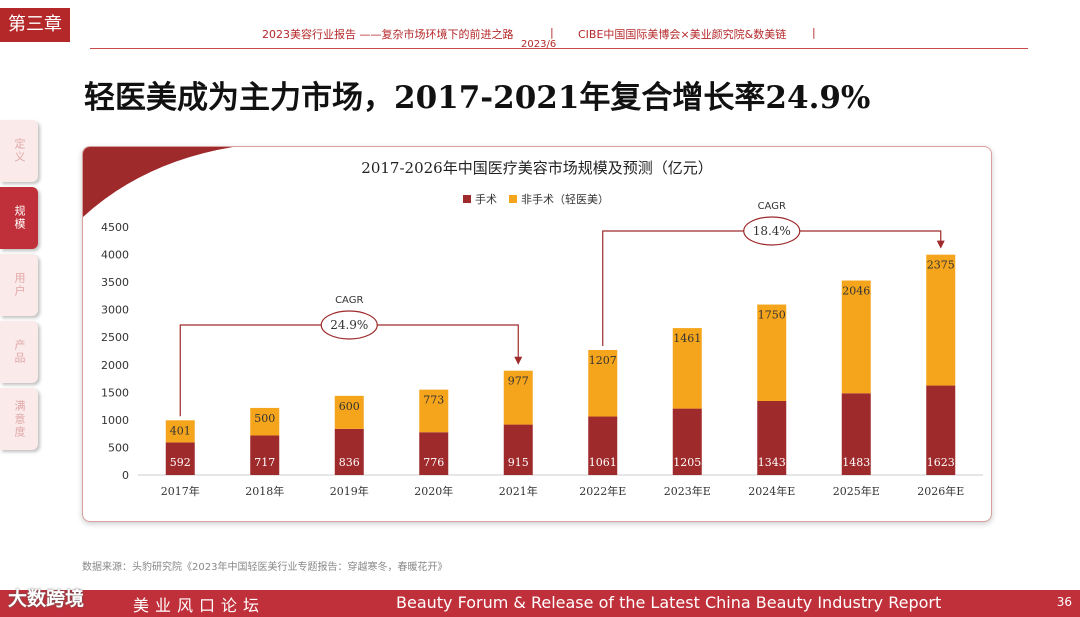  I want to click on x-tick-label: 2026年E, so click(940, 491).